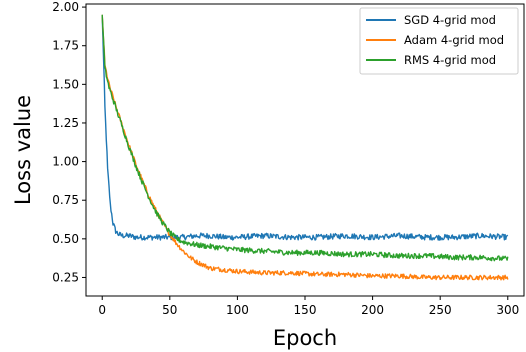 The height and width of the screenshot is (352, 526). What do you see at coordinates (450, 20) in the screenshot?
I see `legend-label-sgd: SGD 4-grid mod` at bounding box center [450, 20].